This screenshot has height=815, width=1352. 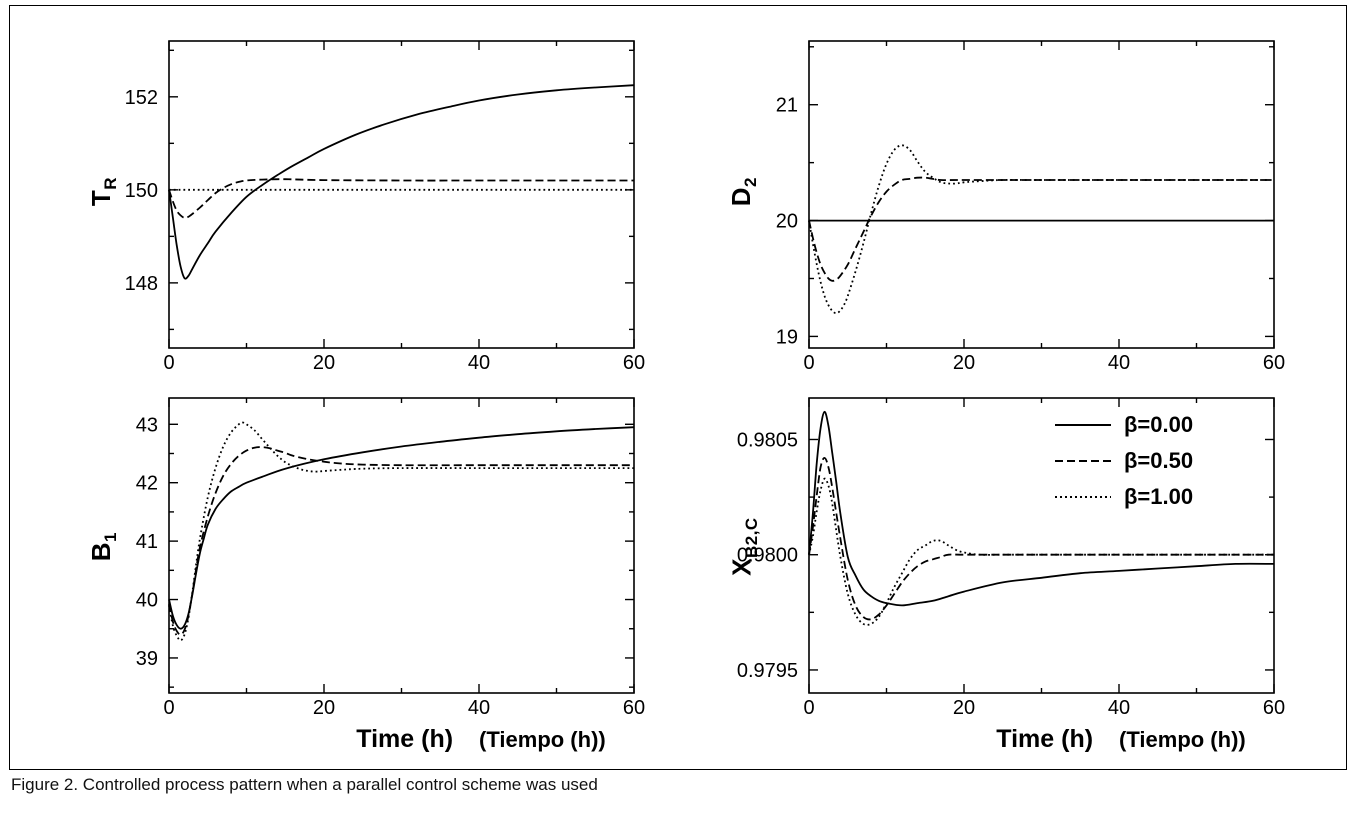 I want to click on svg-text: 21, so click(x=787, y=106).